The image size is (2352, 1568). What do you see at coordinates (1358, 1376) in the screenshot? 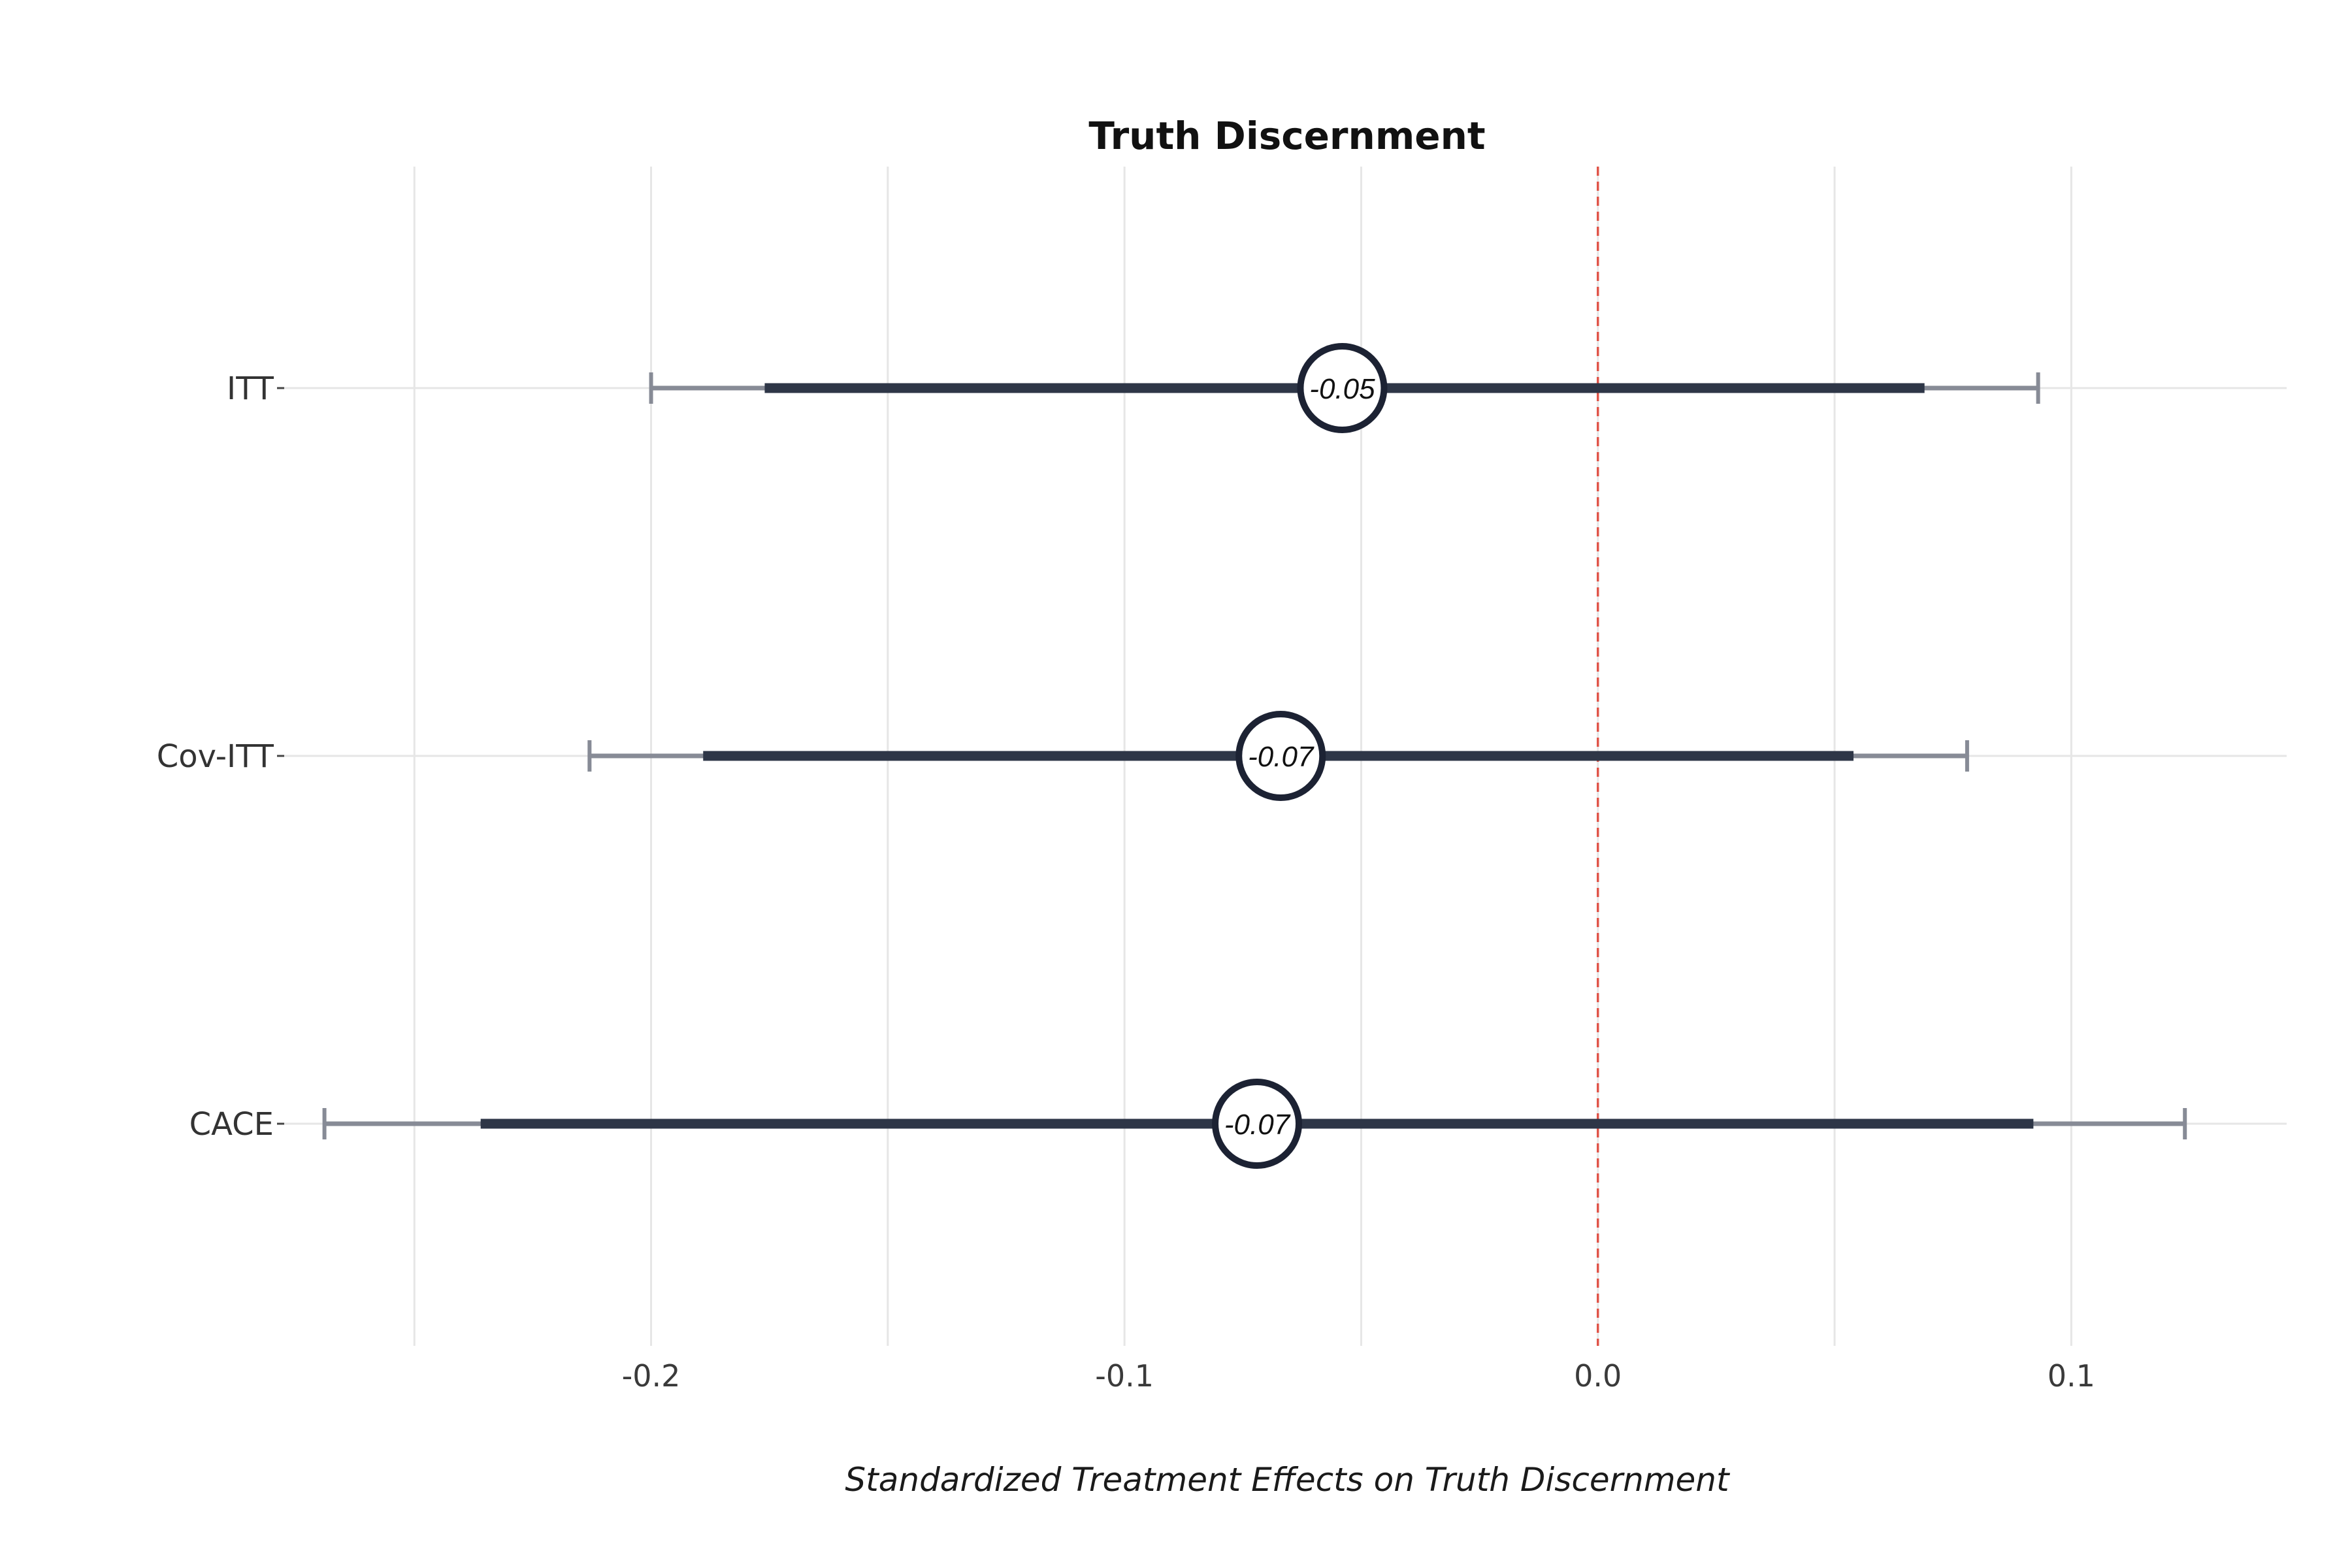
I see `x-axis: -0.2 -0.1 0.0 0.1` at bounding box center [1358, 1376].